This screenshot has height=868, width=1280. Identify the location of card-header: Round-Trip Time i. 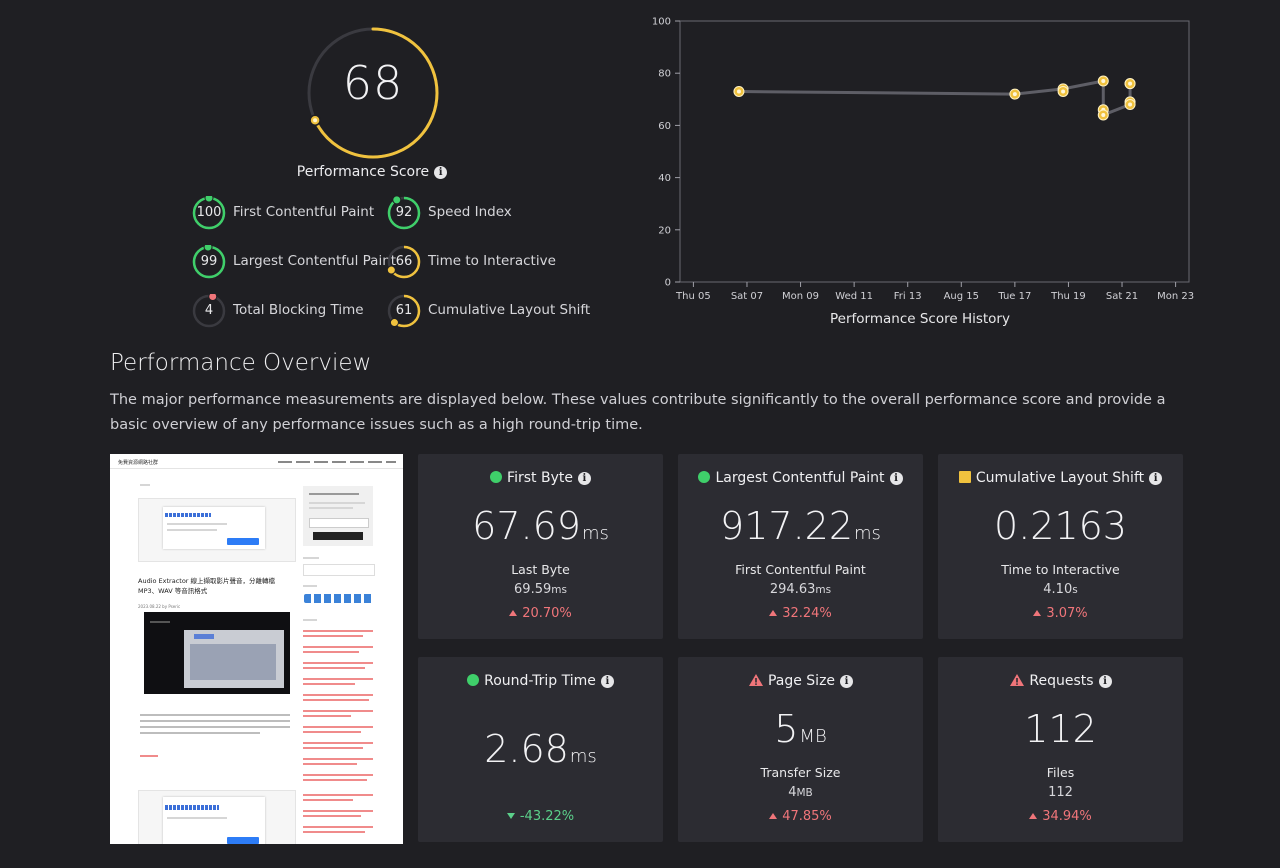
(540, 681).